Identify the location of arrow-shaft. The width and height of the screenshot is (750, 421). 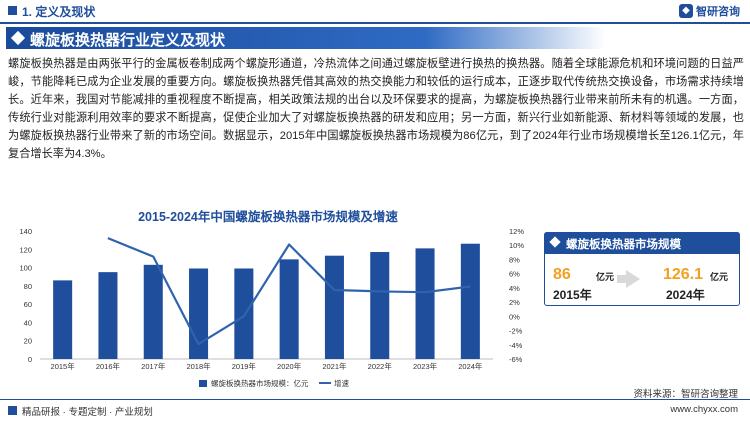
(622, 279).